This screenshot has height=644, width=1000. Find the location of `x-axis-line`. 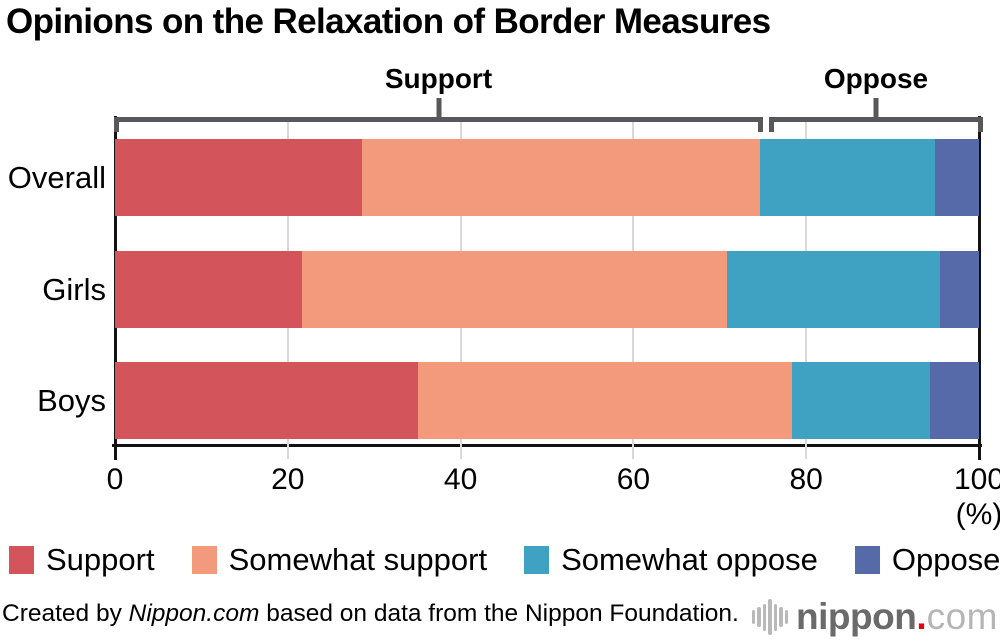

x-axis-line is located at coordinates (547, 445).